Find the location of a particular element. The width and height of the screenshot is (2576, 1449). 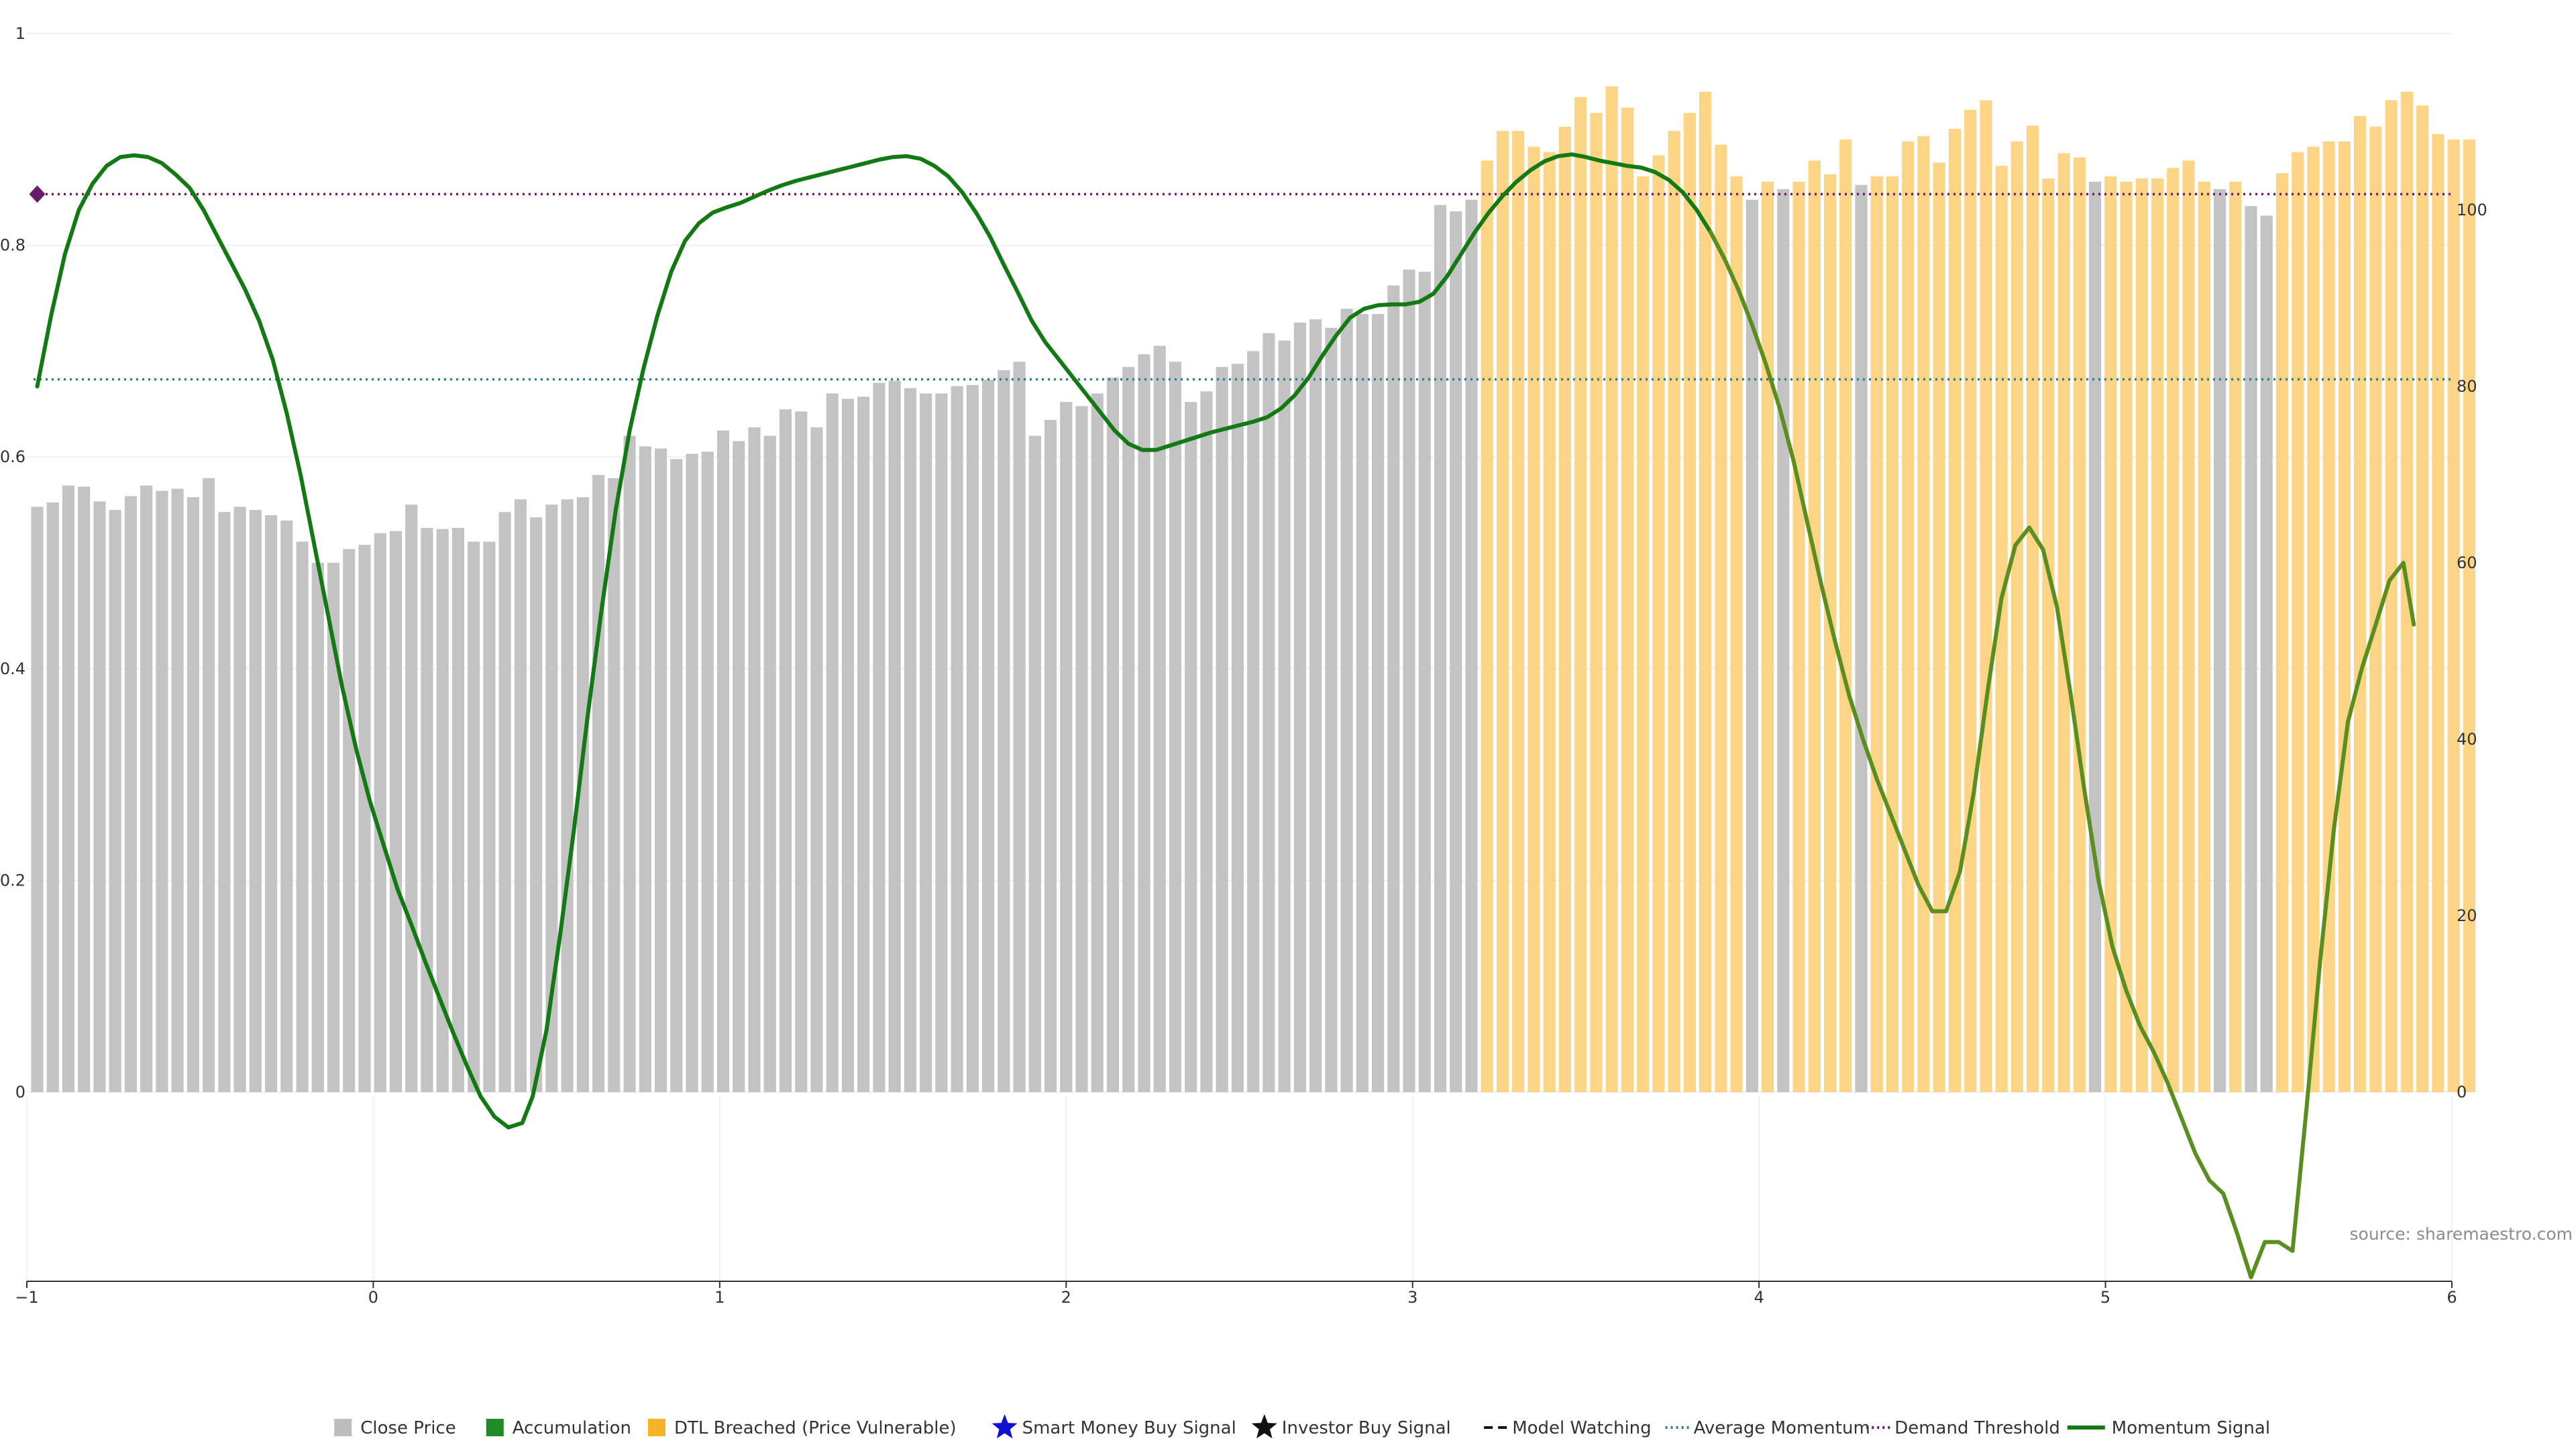

smart_money-label: Smart Money Buy Signal is located at coordinates (1129, 1428).